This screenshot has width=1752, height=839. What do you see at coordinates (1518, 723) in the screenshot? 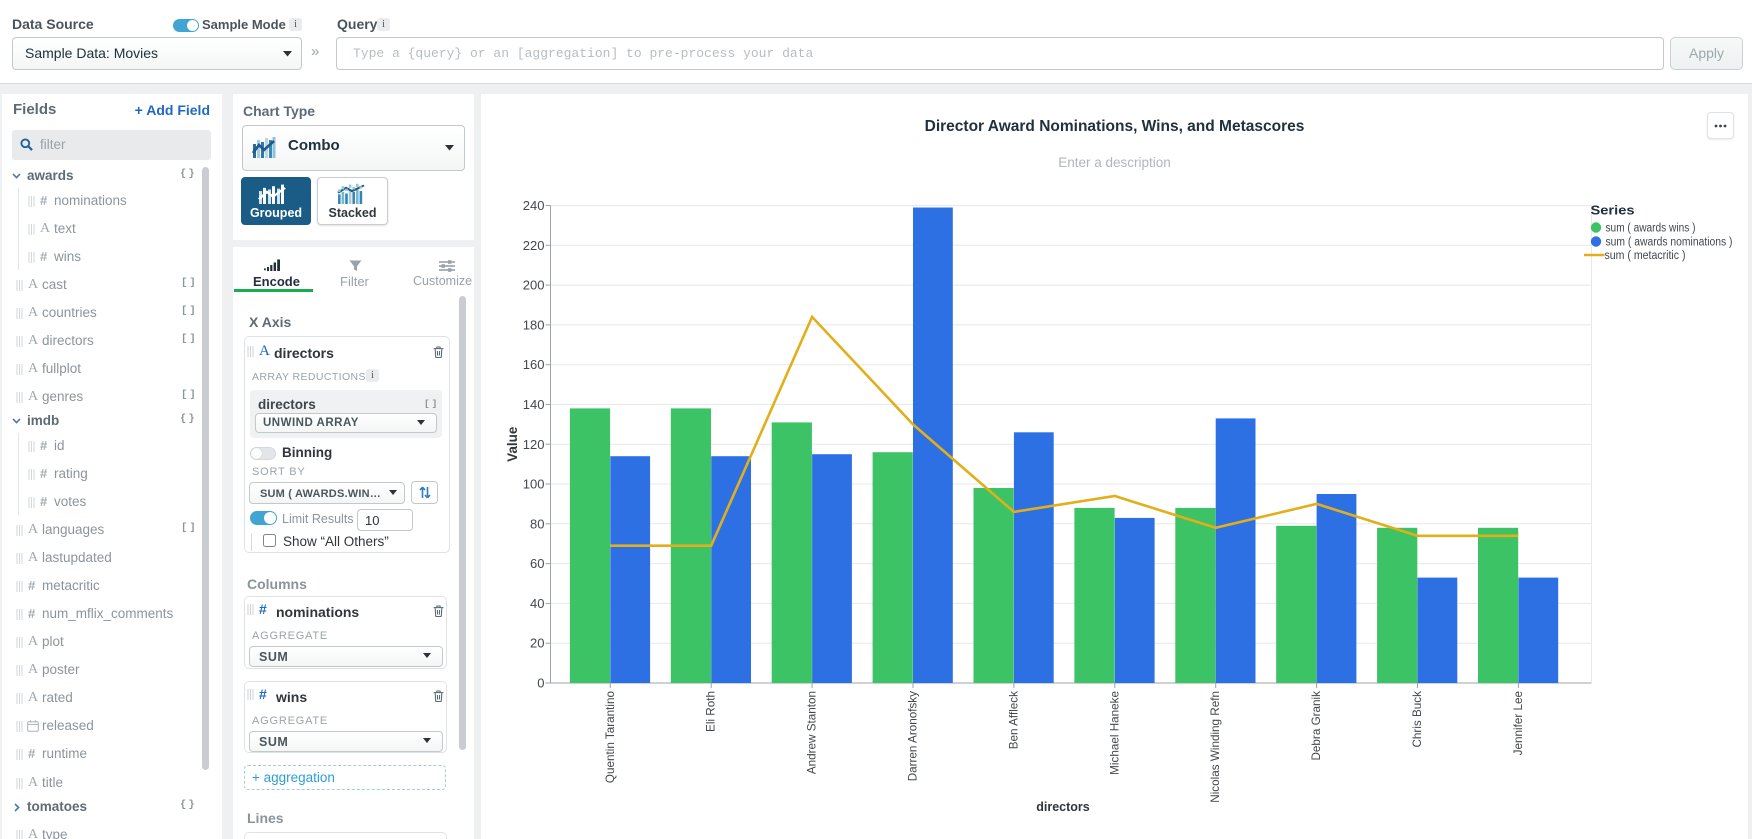
I see `svg-text: Jennifer Lee` at bounding box center [1518, 723].